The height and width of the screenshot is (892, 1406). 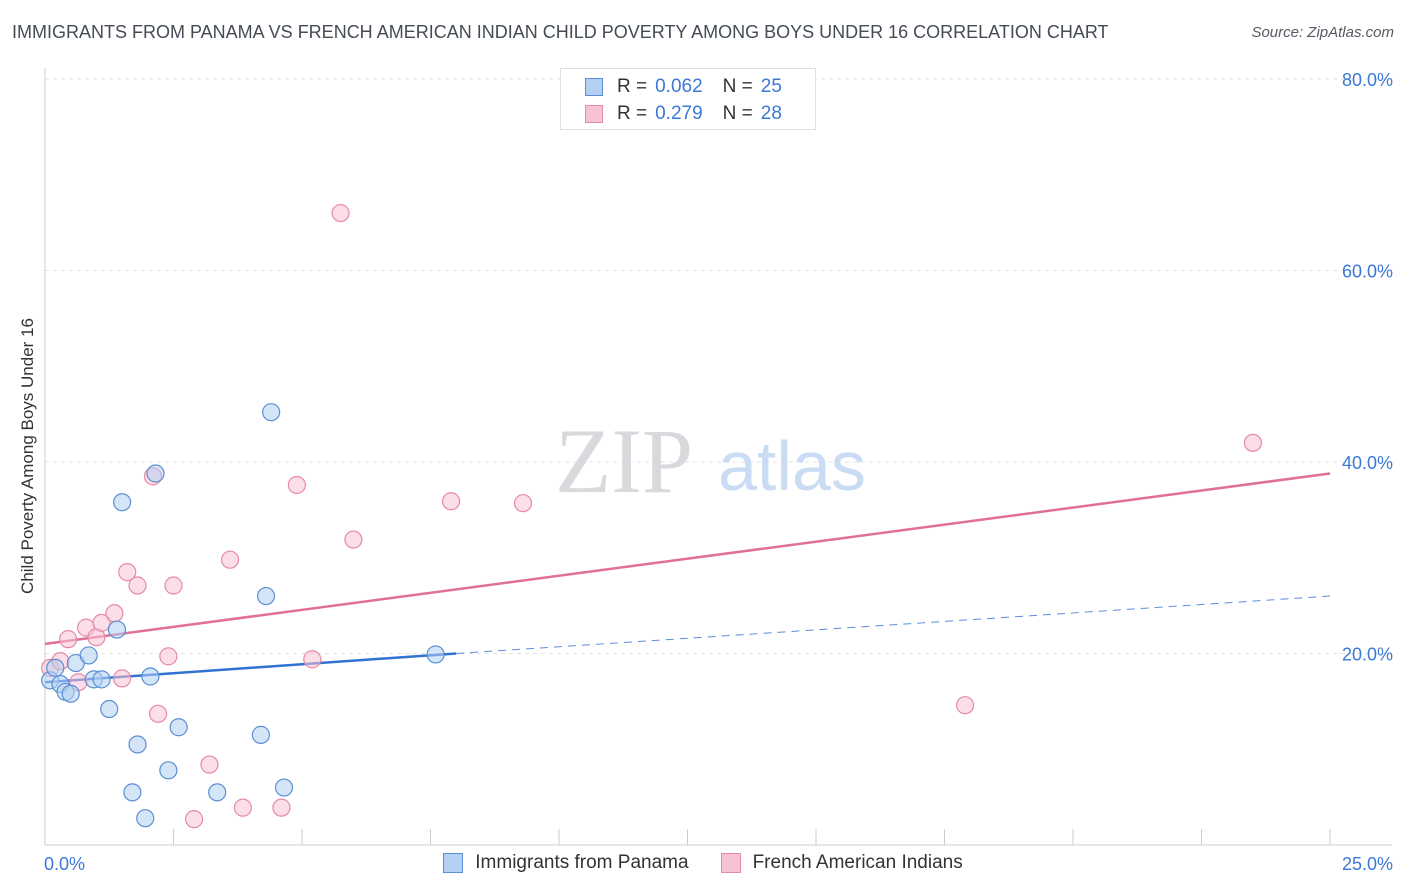 I want to click on y-tick-label: 60.0%, so click(x=1367, y=272).